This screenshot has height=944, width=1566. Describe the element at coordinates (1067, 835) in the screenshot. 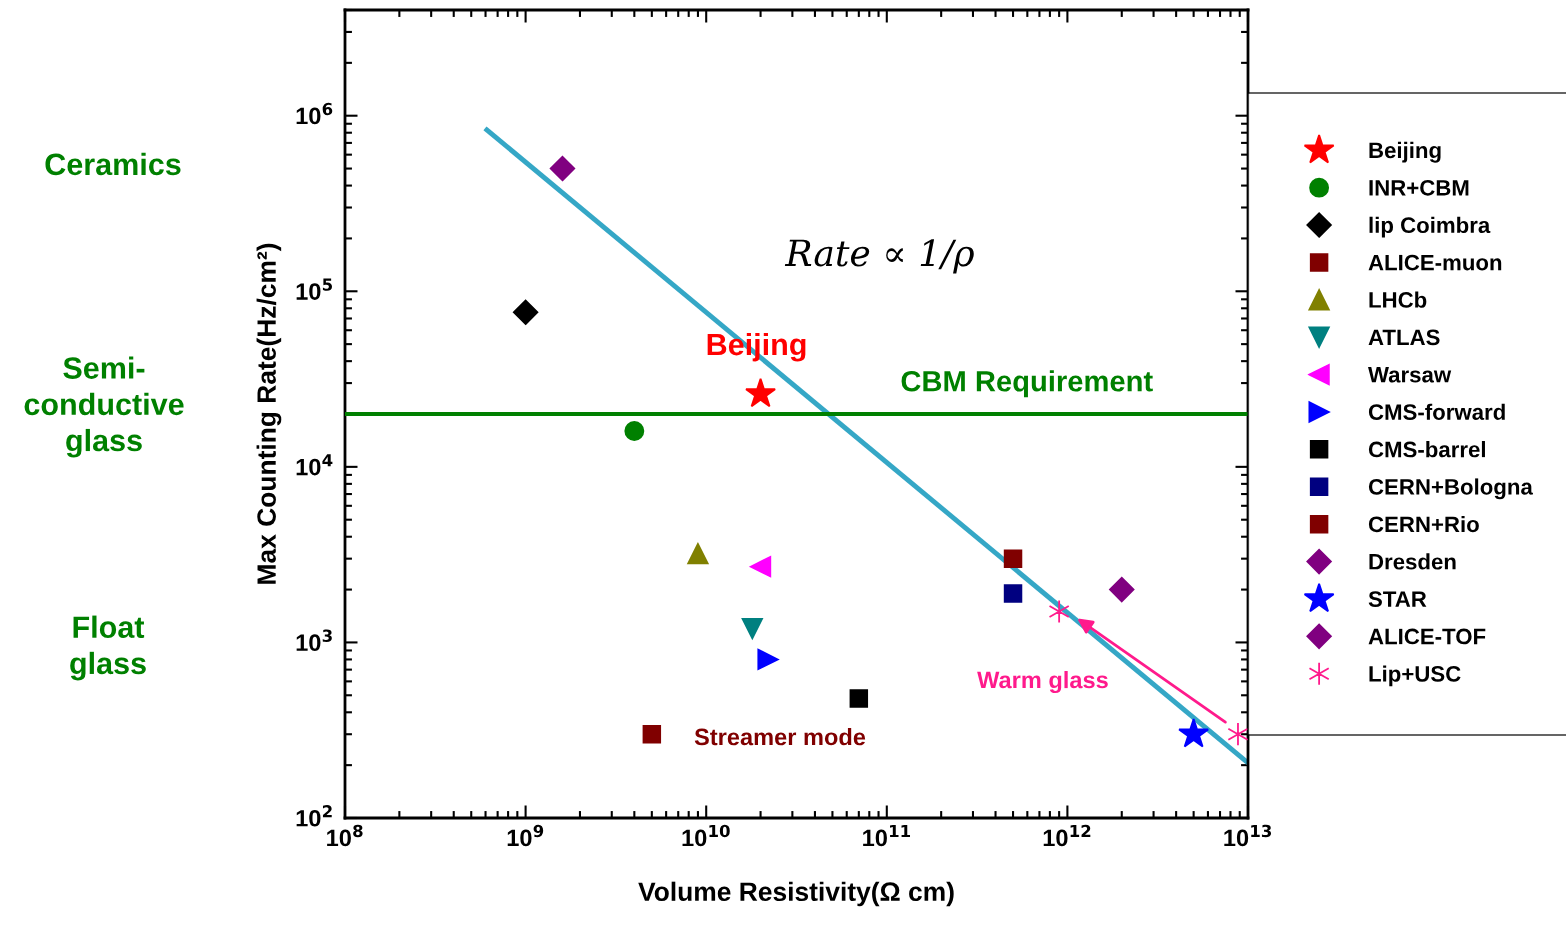

I see `x-tick-label: 10$^{12}$` at that location.